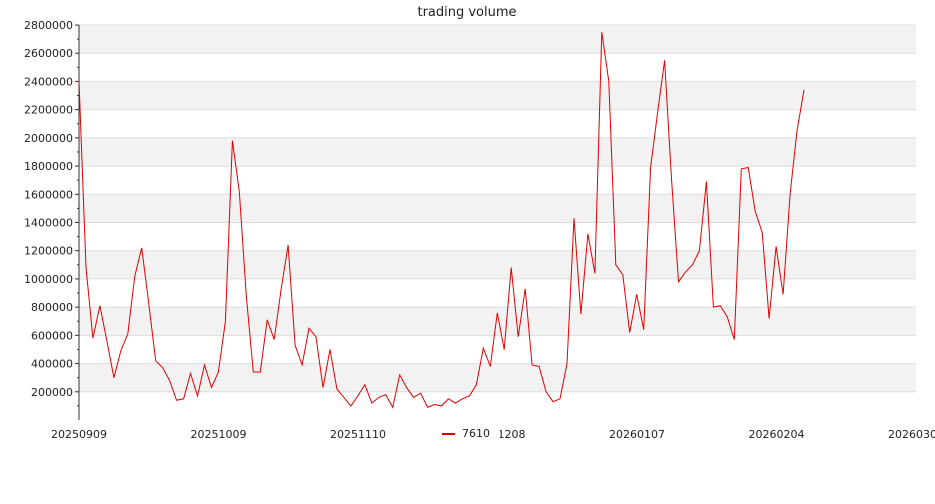  Describe the element at coordinates (52, 392) in the screenshot. I see `y-tick-label: 200000` at that location.